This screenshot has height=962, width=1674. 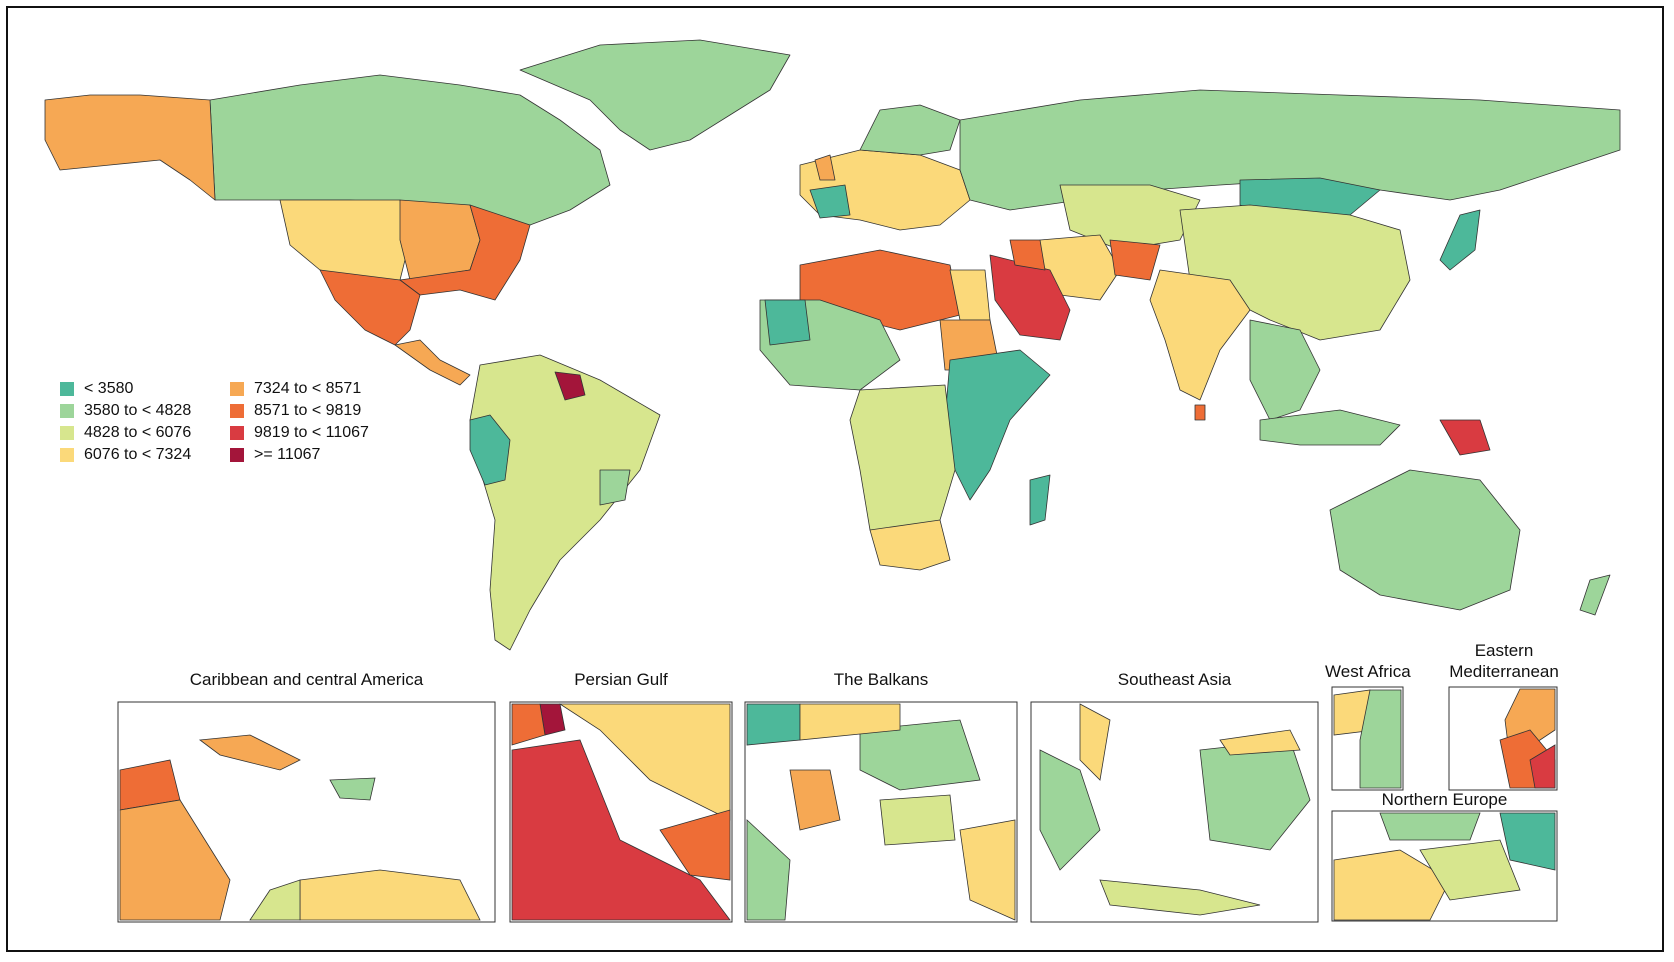 What do you see at coordinates (1200, 412) in the screenshot?
I see `region-srilanka` at bounding box center [1200, 412].